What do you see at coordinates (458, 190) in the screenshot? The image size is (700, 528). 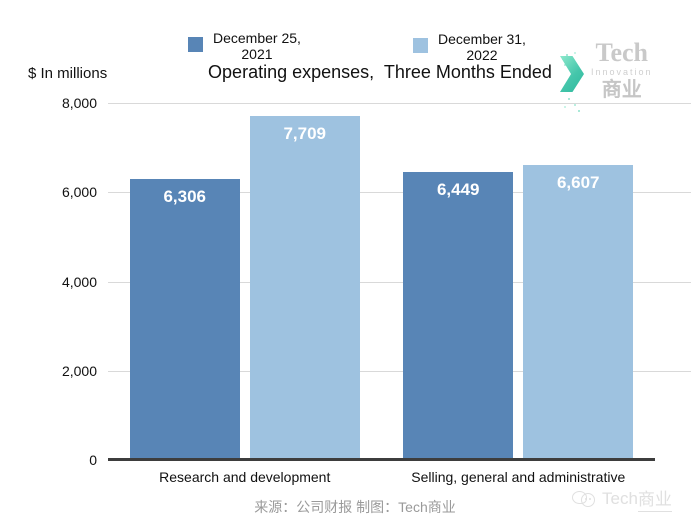 I see `bar-value-label: 6,449` at bounding box center [458, 190].